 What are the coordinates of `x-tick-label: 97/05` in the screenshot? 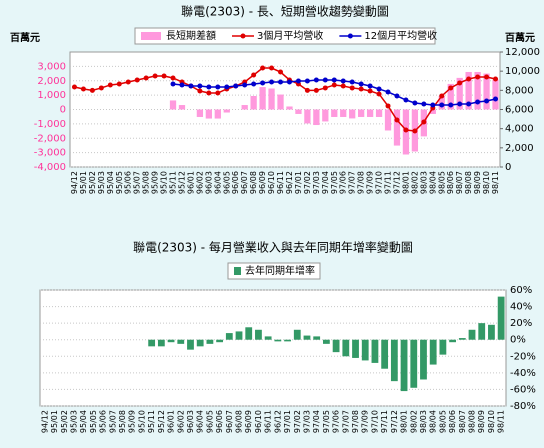 It's located at (334, 182).